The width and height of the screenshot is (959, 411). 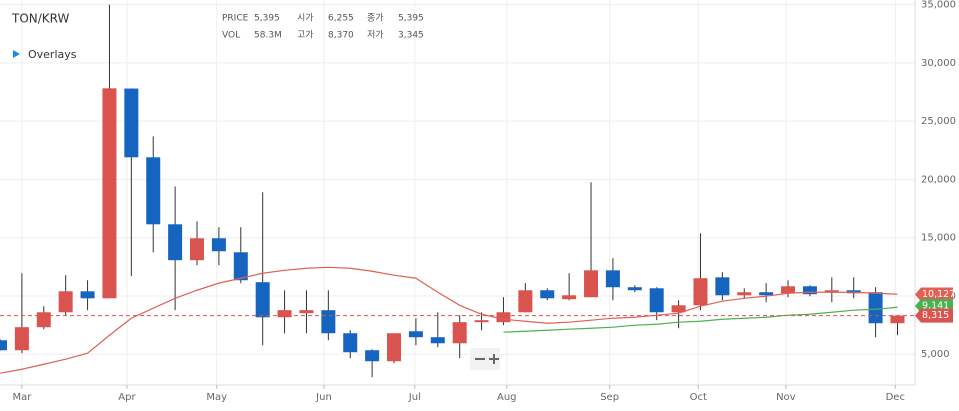 What do you see at coordinates (127, 397) in the screenshot?
I see `x-tick-label: Apr` at bounding box center [127, 397].